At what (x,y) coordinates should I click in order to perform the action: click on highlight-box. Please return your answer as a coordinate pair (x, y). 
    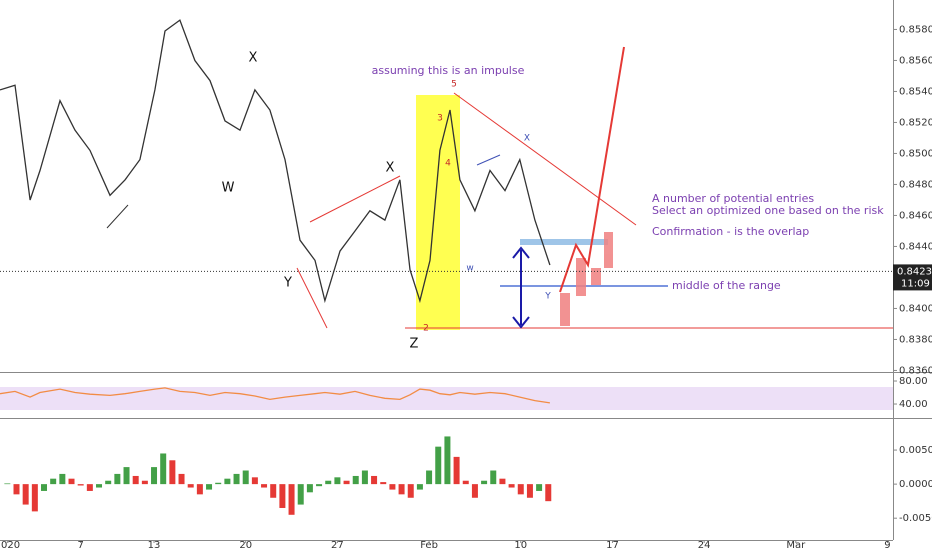
    Looking at the image, I should click on (438, 212).